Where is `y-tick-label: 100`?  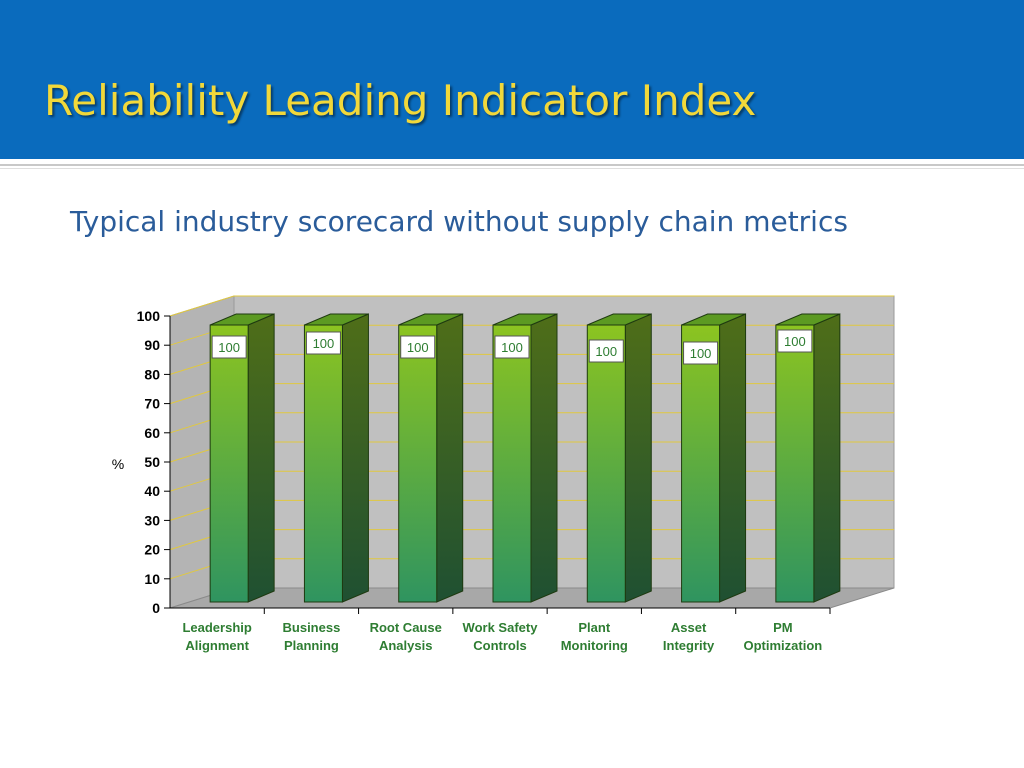 y-tick-label: 100 is located at coordinates (149, 316).